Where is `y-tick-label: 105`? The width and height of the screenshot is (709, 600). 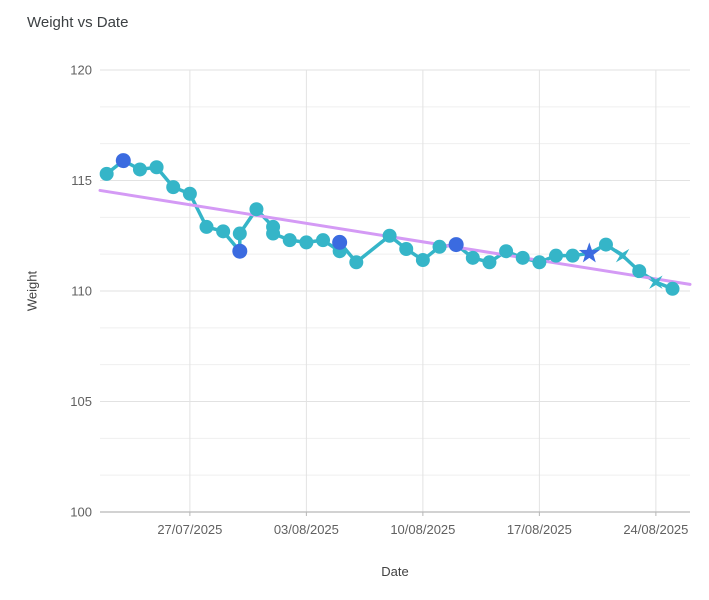
y-tick-label: 105 is located at coordinates (81, 401).